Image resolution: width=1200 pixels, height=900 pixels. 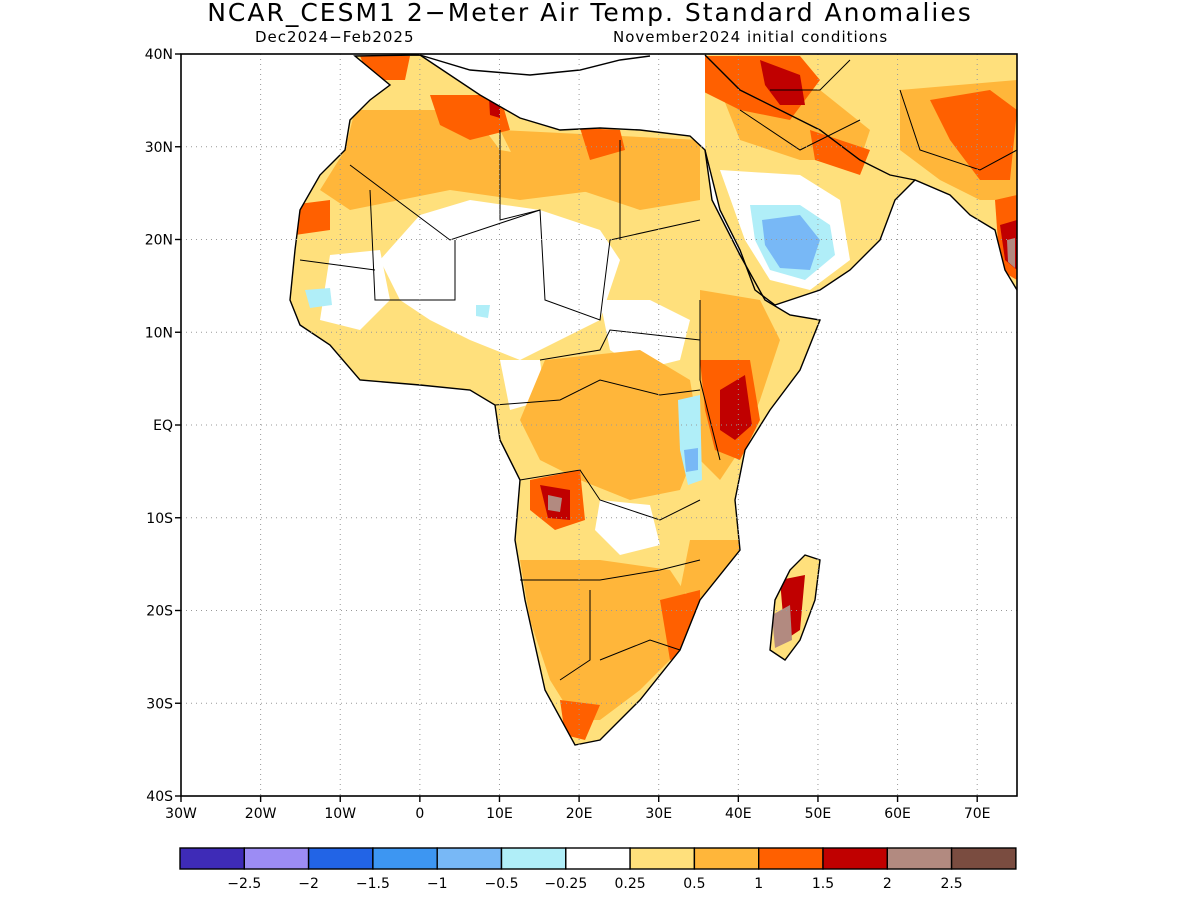 I want to click on lat-tick-label: EQ, so click(x=163, y=426).